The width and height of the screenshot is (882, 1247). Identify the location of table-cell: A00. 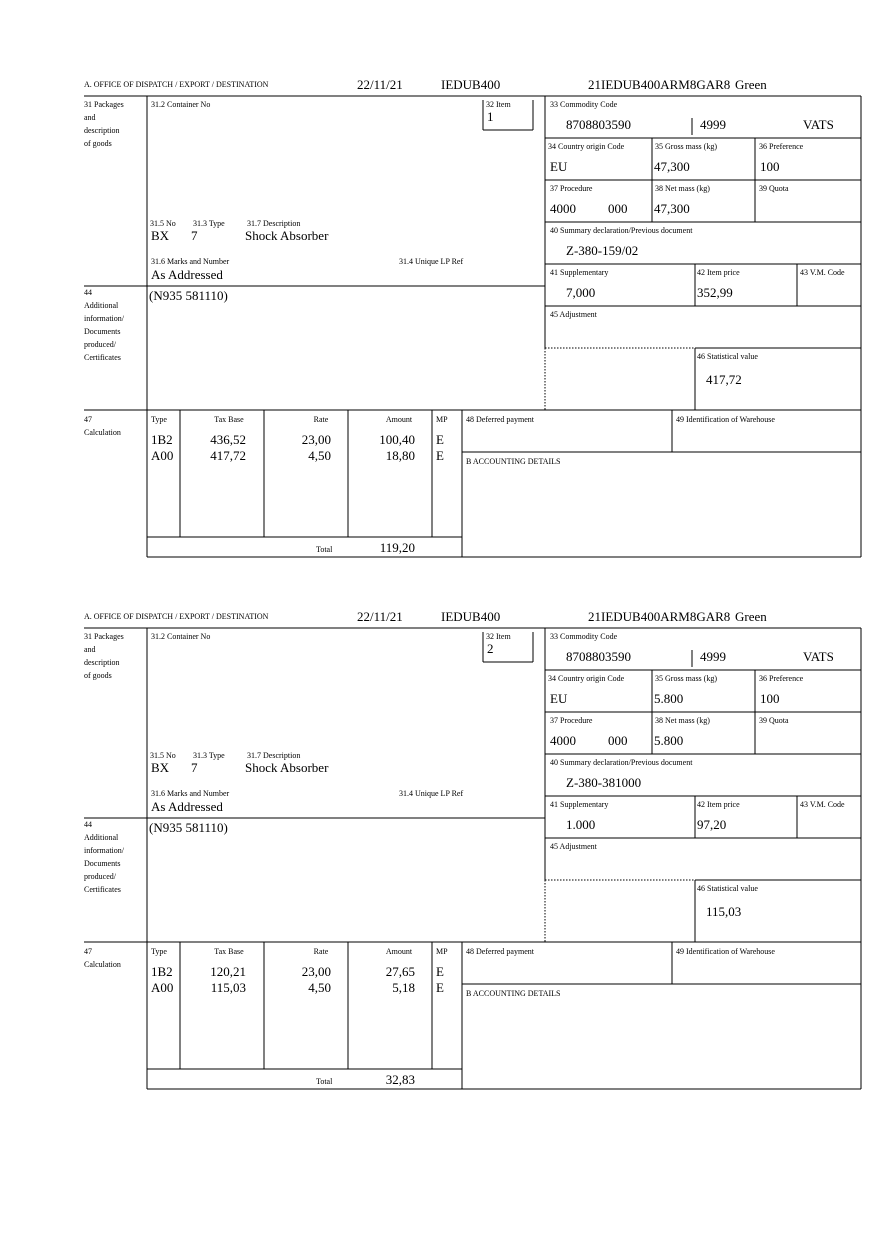
(162, 455).